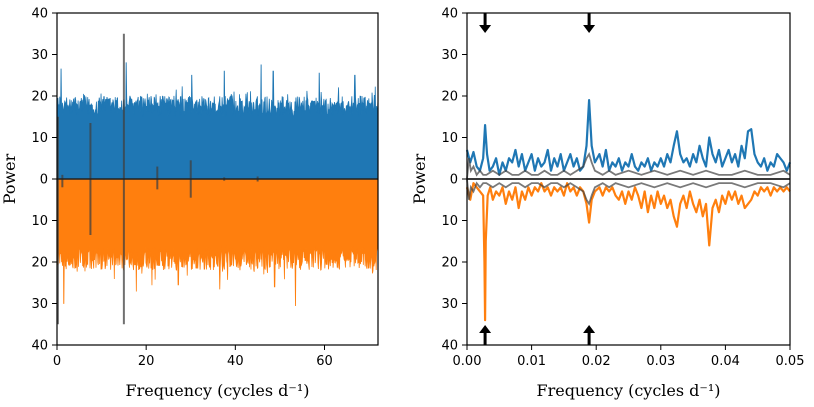 This screenshot has width=814, height=407. I want to click on right-x-tick-label: 0.01, so click(531, 361).